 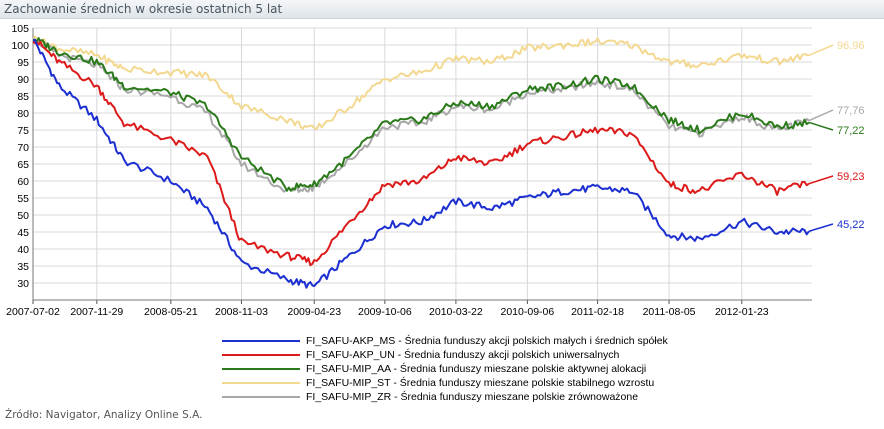 I want to click on source-note: Źródło: Navigator, Analizy Online S.A., so click(x=104, y=415).